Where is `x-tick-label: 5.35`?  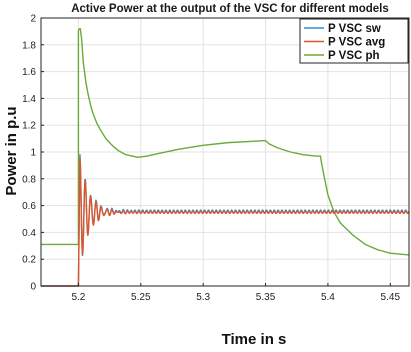 x-tick-label: 5.35 is located at coordinates (266, 297).